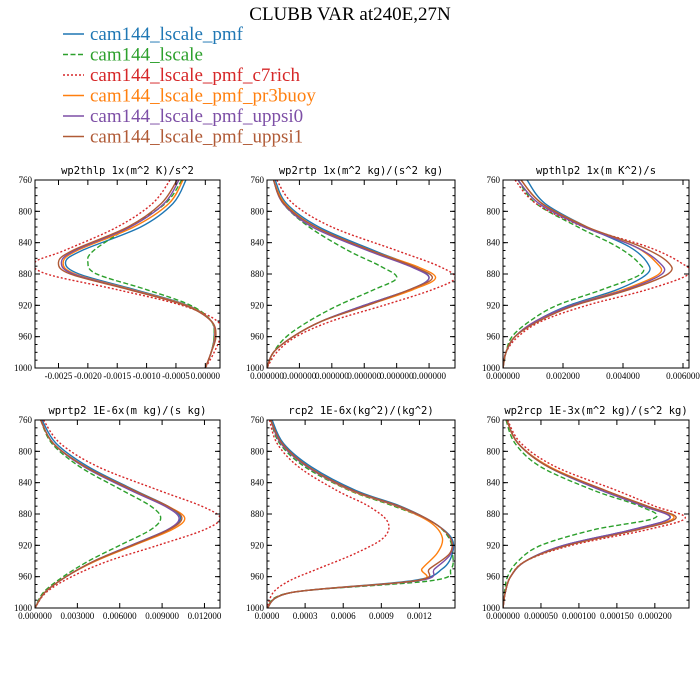 Image resolution: width=700 pixels, height=700 pixels. What do you see at coordinates (305, 616) in the screenshot?
I see `x-tick-label: 0.0003` at bounding box center [305, 616].